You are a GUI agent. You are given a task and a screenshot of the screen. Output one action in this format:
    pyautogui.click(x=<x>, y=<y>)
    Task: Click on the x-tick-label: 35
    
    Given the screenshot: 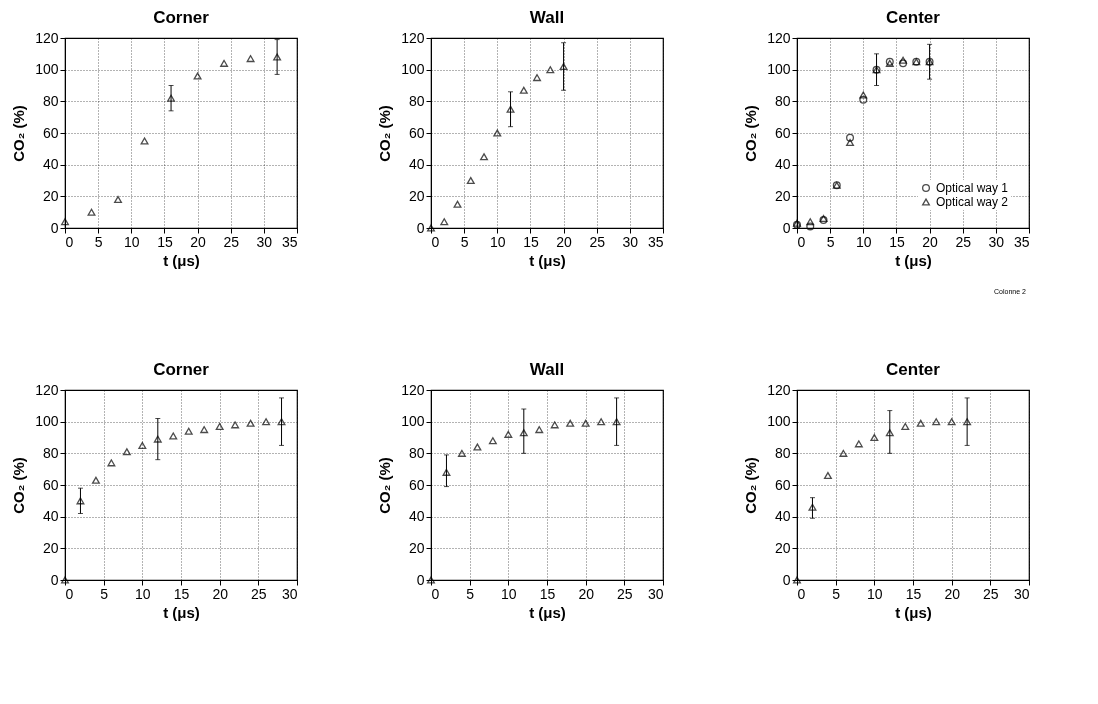 What is the action you would take?
    pyautogui.click(x=655, y=241)
    